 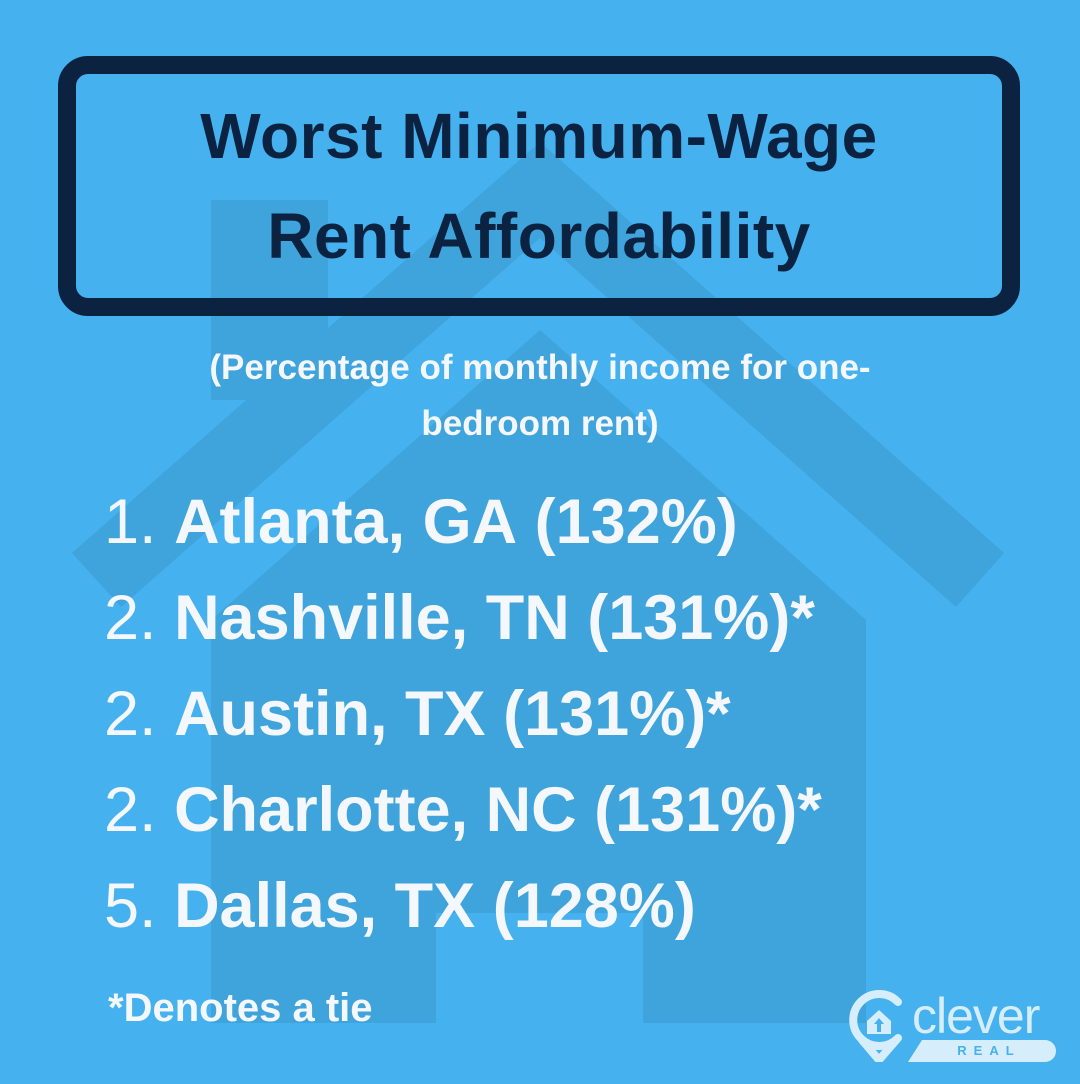 I want to click on location-pin-house-icon, so click(x=875, y=1026).